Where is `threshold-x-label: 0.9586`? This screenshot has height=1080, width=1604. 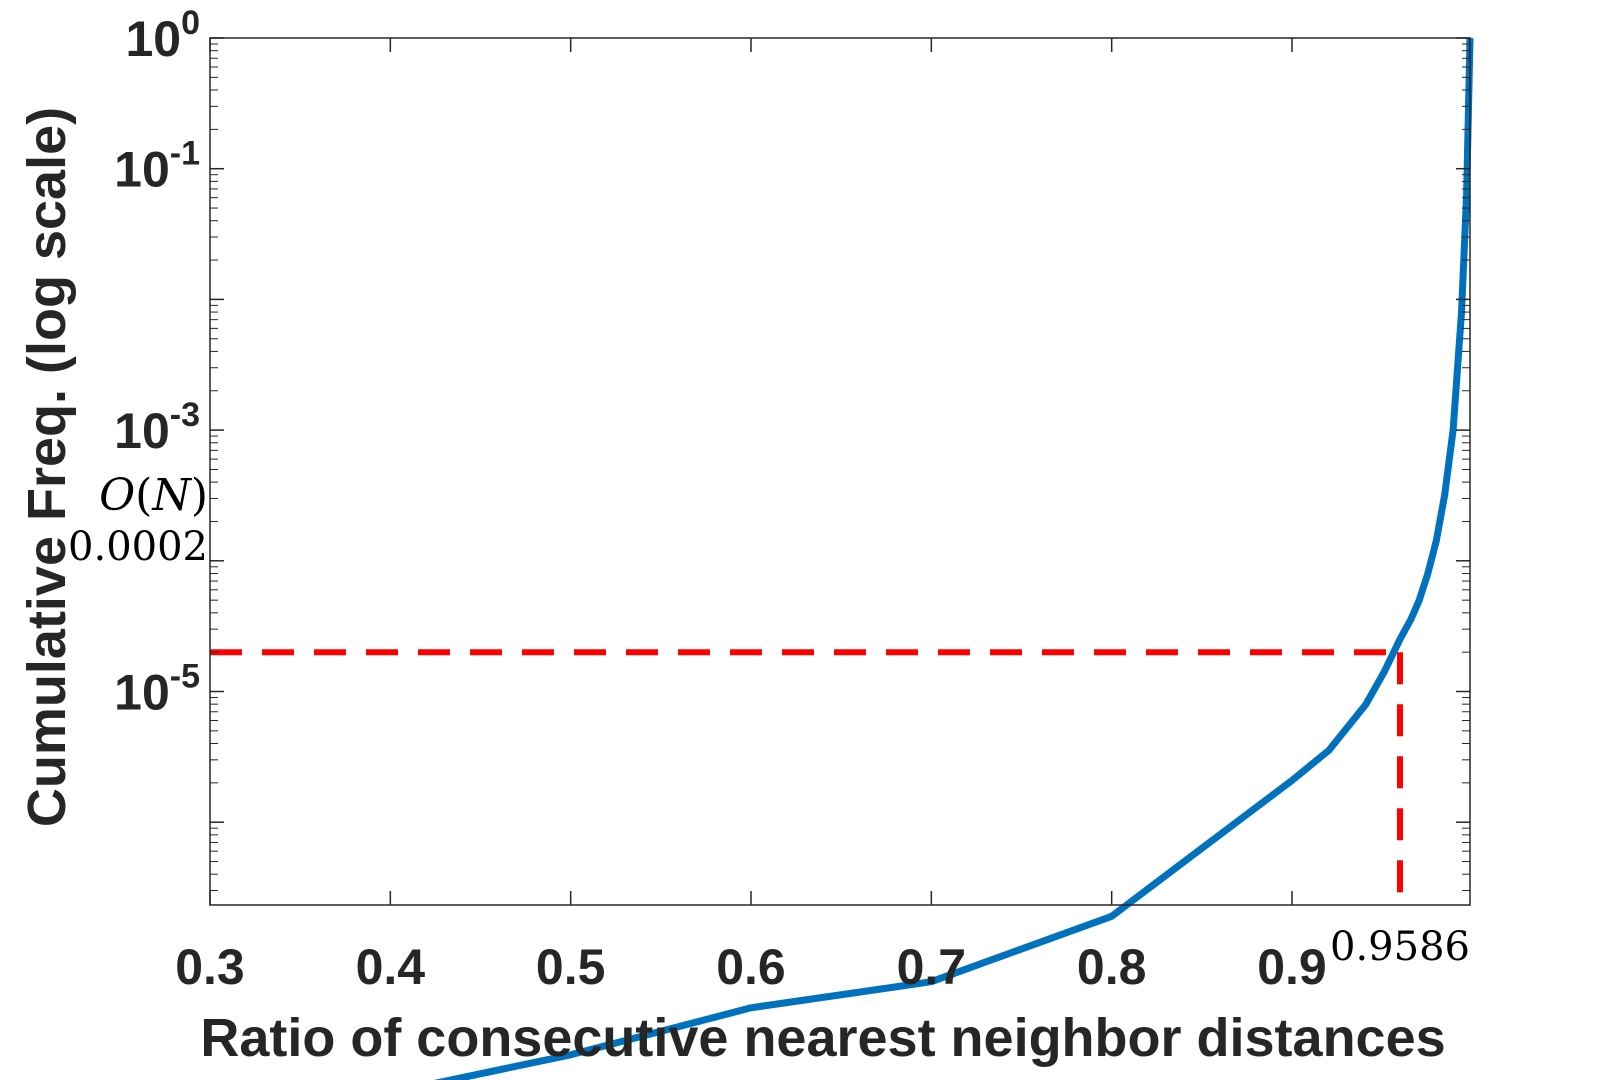
threshold-x-label: 0.9586 is located at coordinates (1400, 947).